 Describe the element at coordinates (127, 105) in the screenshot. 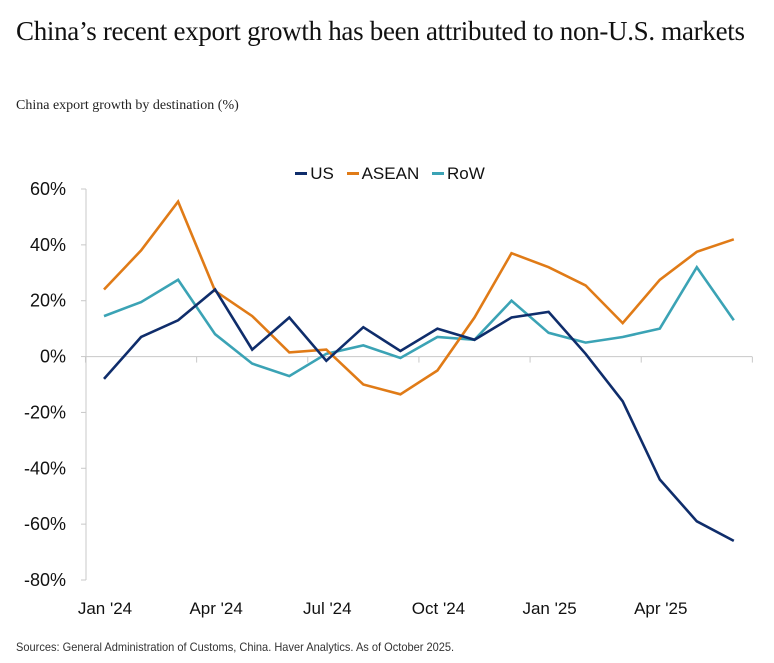

I see `chart-subtitle: China export growth by destination (%)` at that location.